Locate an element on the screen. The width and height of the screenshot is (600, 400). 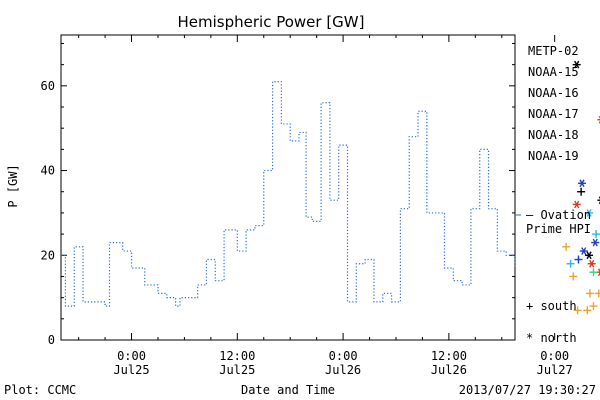
satellite-points is located at coordinates (581, 187).